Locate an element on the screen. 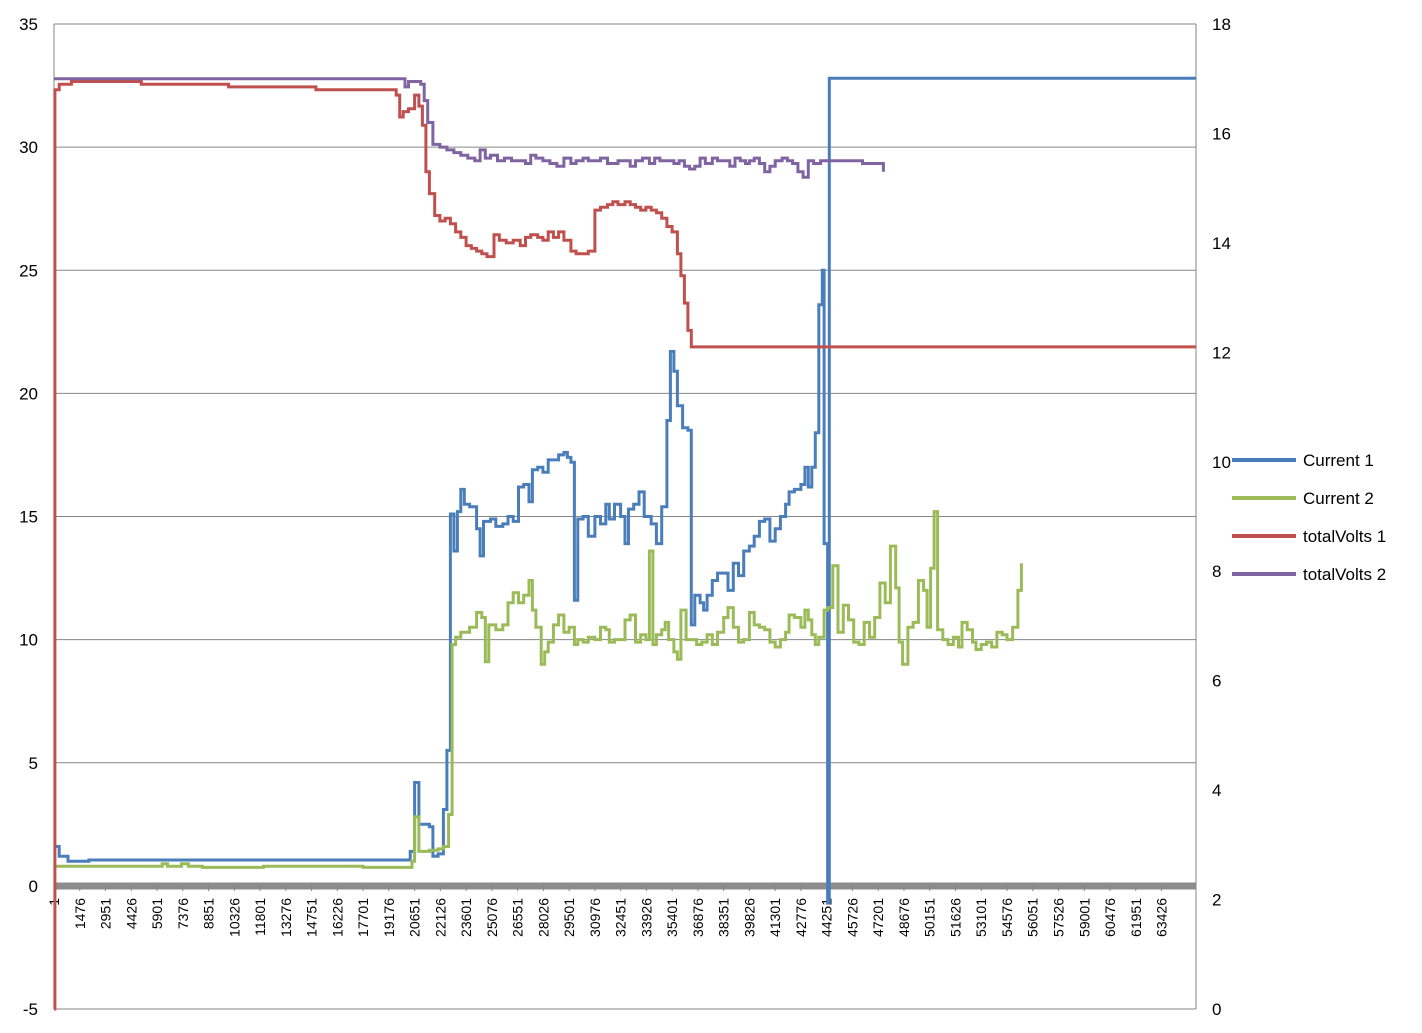 This screenshot has width=1422, height=1033. right-y-tick-label: 4 is located at coordinates (1216, 790).